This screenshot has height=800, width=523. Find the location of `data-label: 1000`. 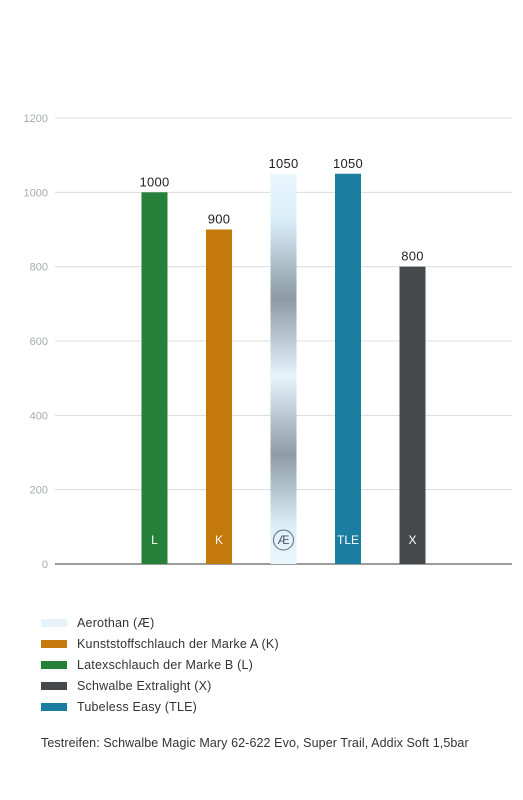

data-label: 1000 is located at coordinates (154, 181).